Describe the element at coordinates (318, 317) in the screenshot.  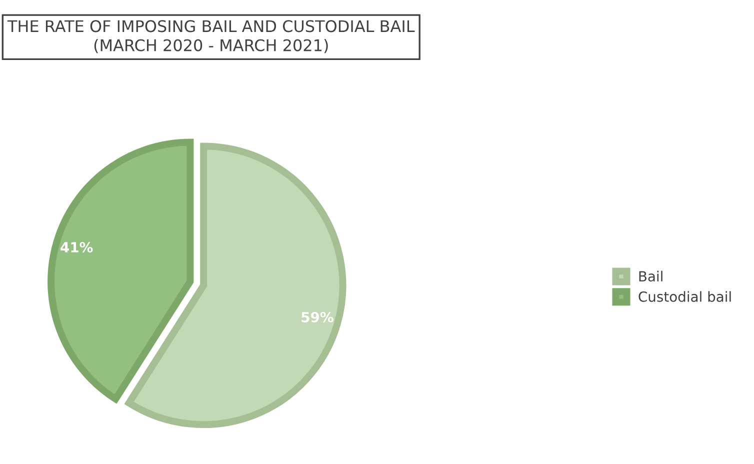
I see `data-label: 59%` at that location.